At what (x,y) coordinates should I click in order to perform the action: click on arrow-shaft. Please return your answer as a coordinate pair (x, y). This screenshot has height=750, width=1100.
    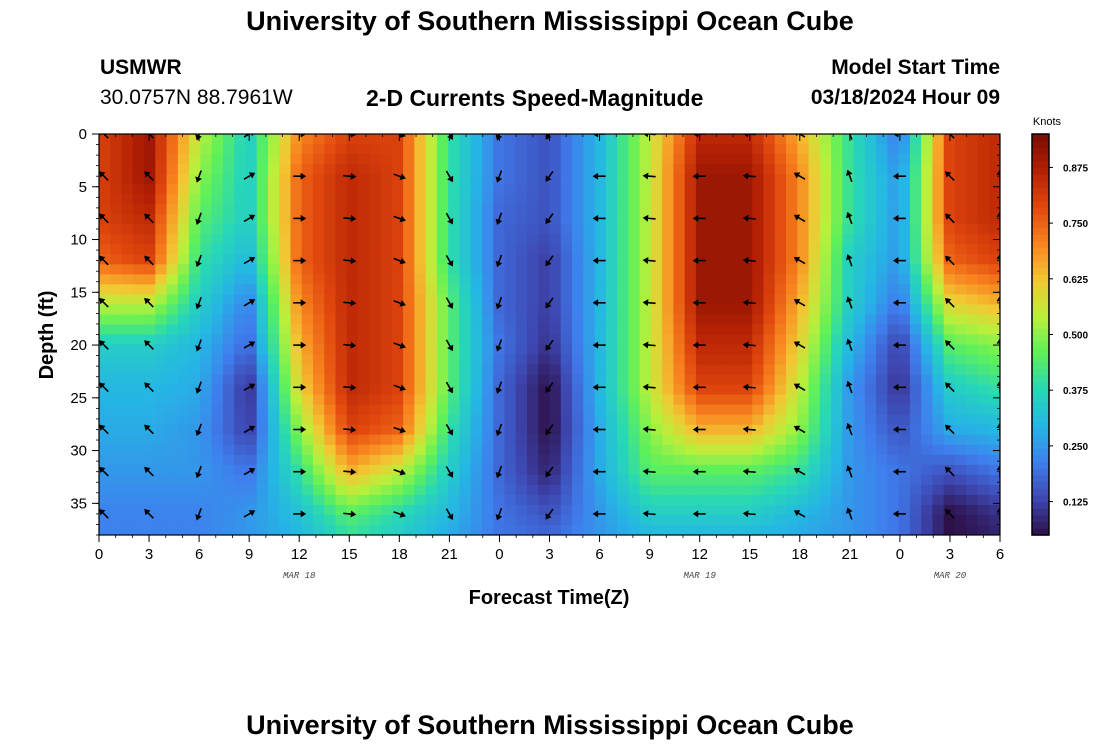
    Looking at the image, I should click on (651, 472).